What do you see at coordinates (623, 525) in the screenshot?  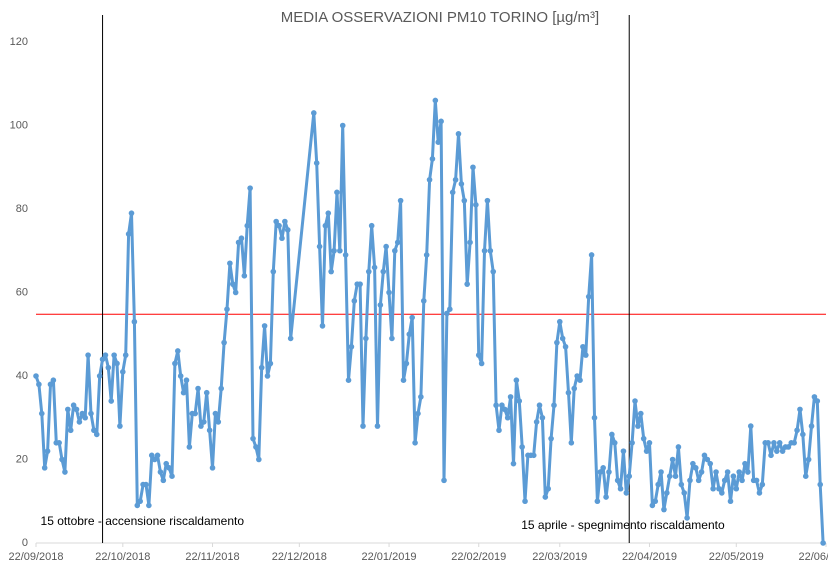 I see `annotation: 15 aprile - spegnimento riscaldamento` at bounding box center [623, 525].